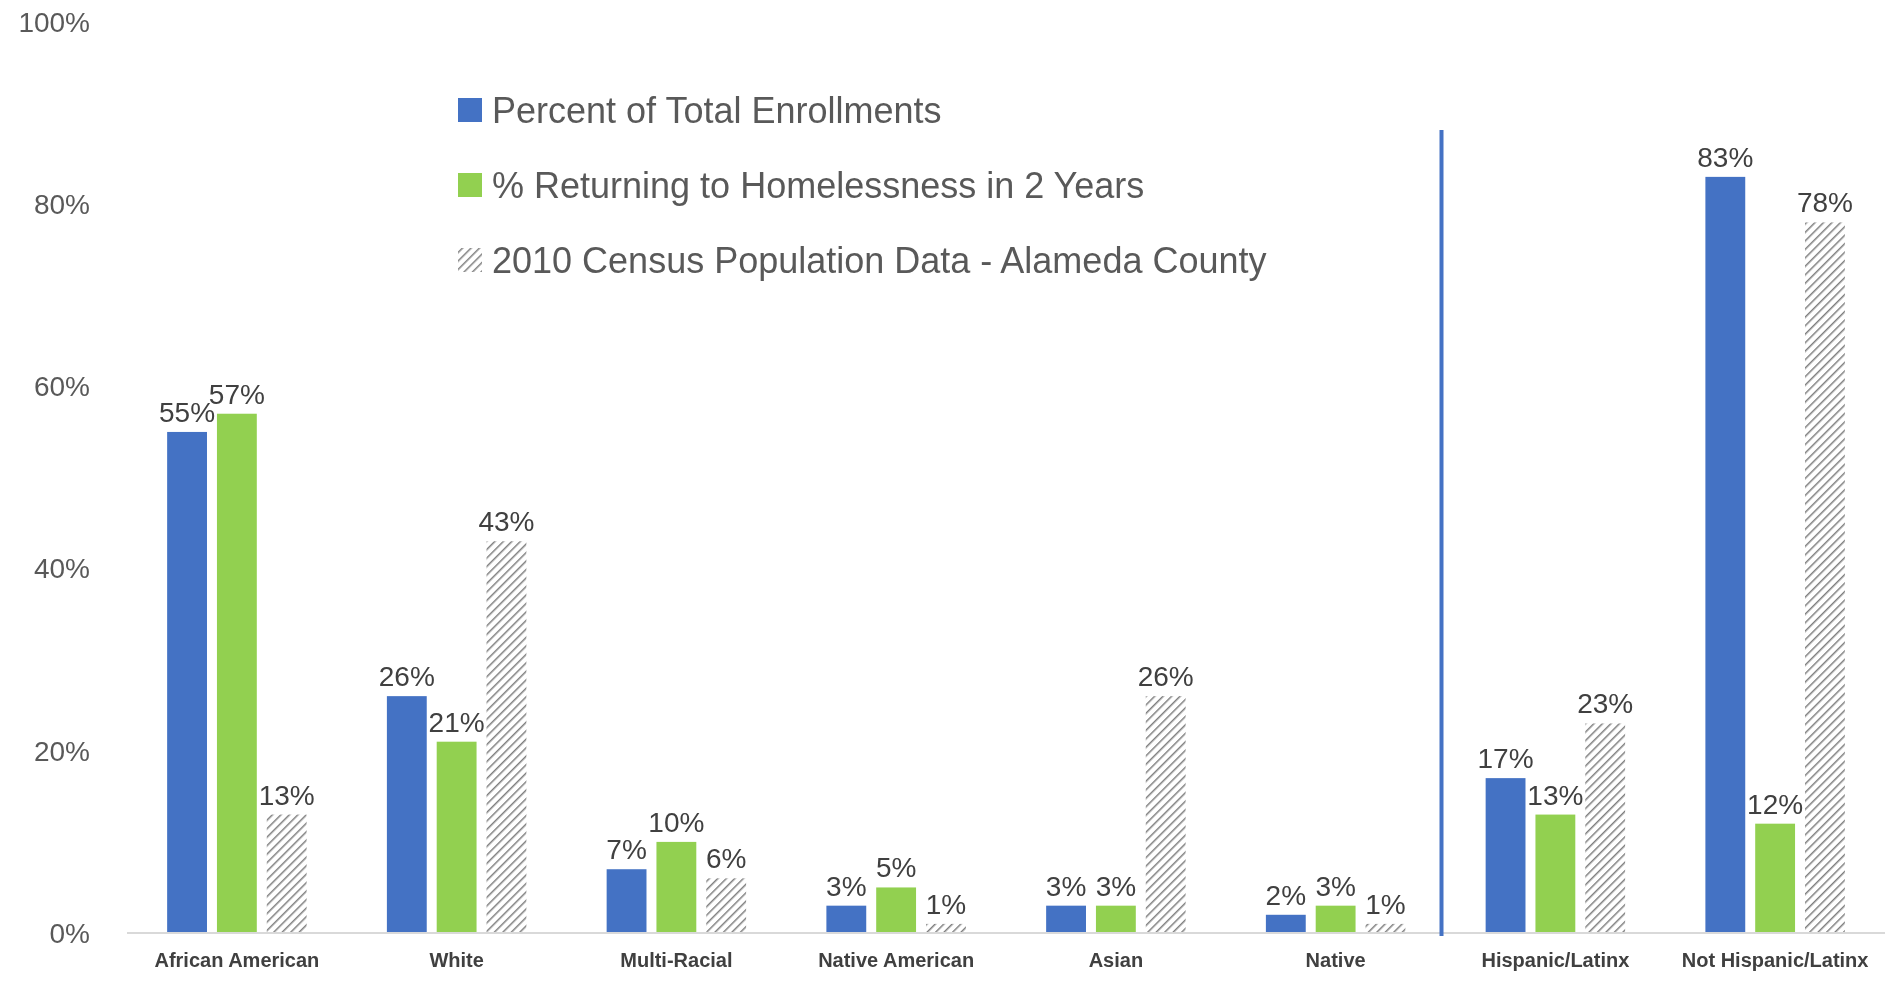  I want to click on data-label: 78%, so click(1824, 203).